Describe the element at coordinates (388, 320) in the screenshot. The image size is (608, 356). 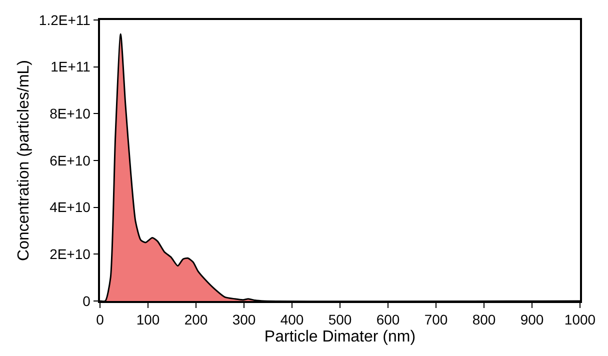
I see `x-tick-label: 600` at that location.